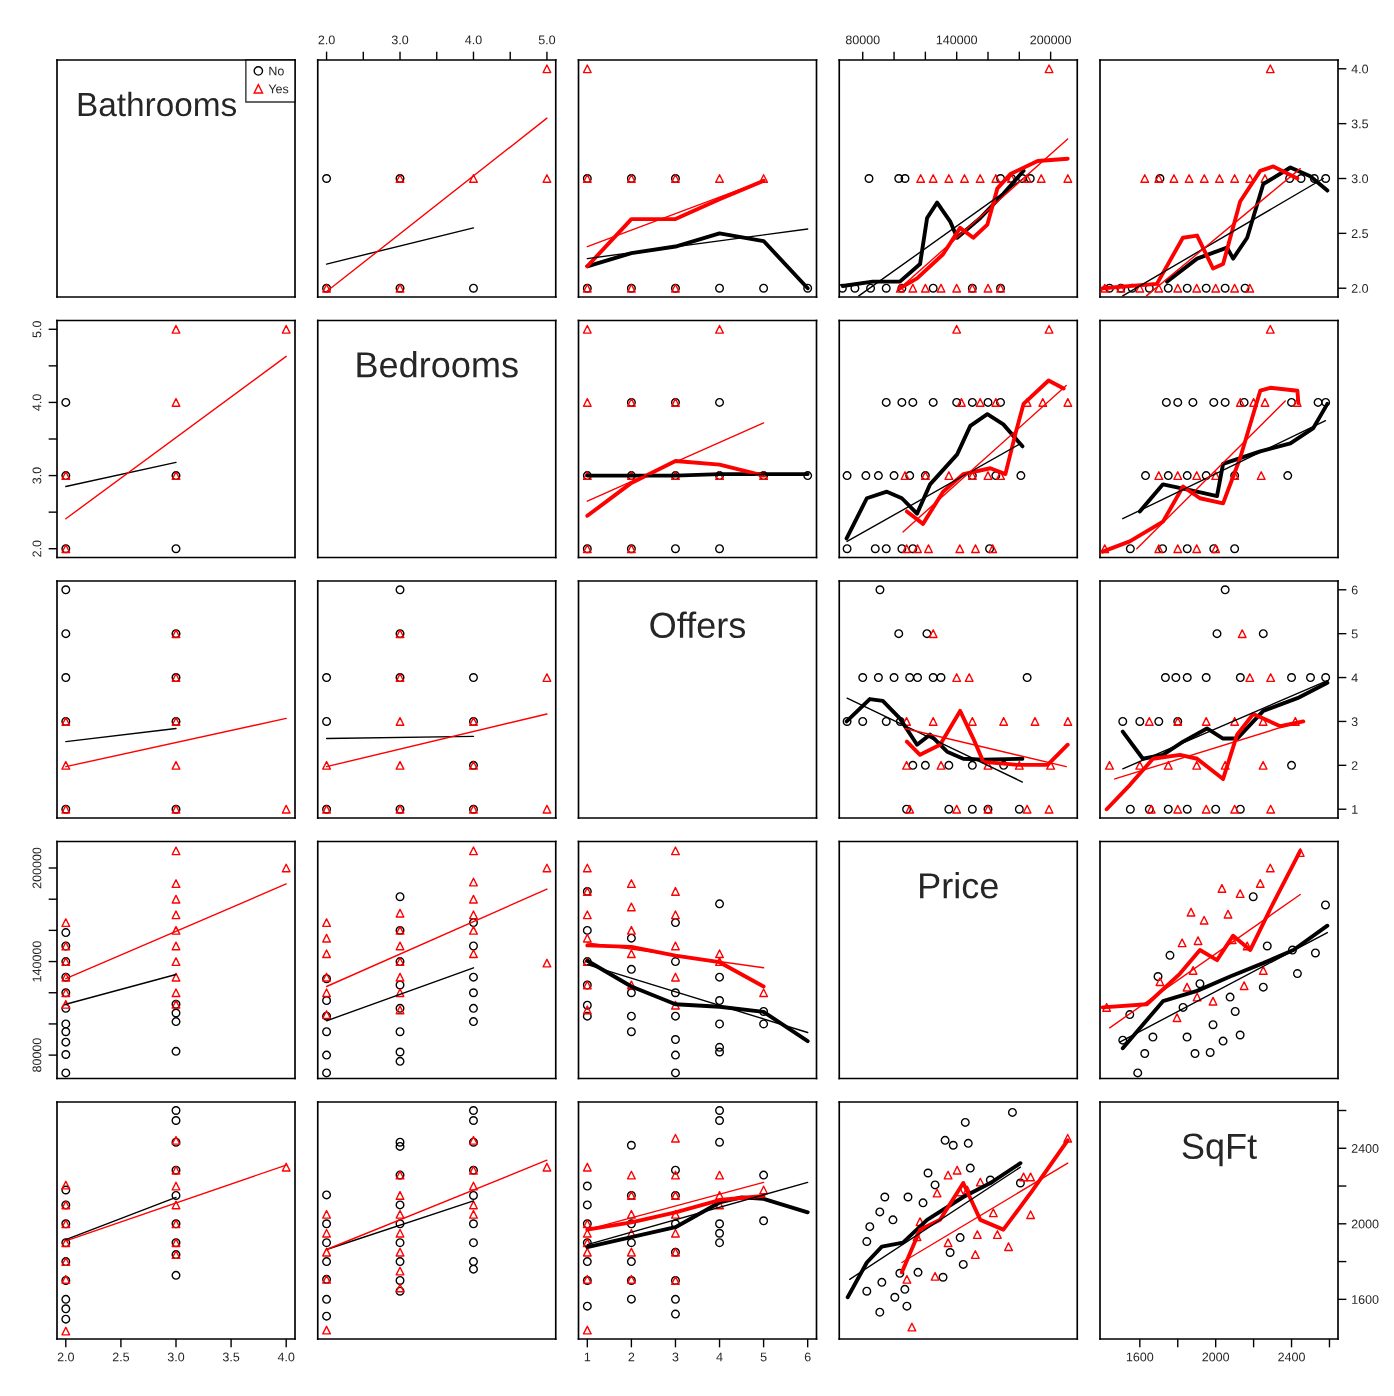 Image resolution: width=1394 pixels, height=1396 pixels. Describe the element at coordinates (959, 885) in the screenshot. I see `text: Price` at that location.